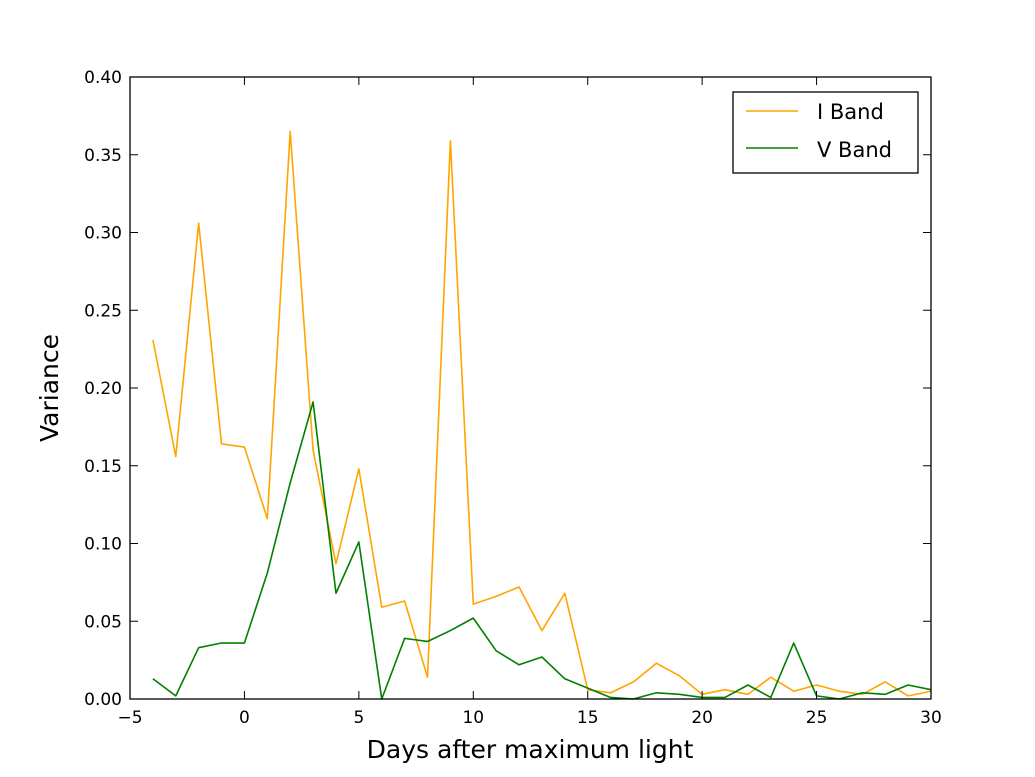  I want to click on y-tick-label: 0.10, so click(103, 545).